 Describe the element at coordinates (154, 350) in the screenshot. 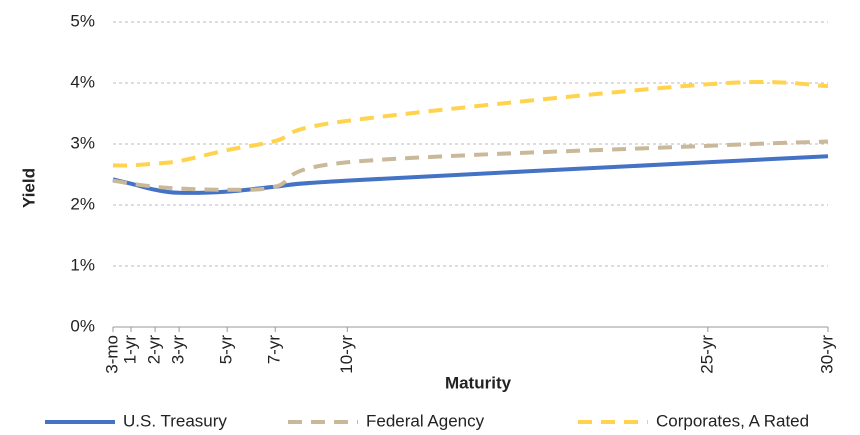

I see `x-tick-label: 2-yr` at that location.